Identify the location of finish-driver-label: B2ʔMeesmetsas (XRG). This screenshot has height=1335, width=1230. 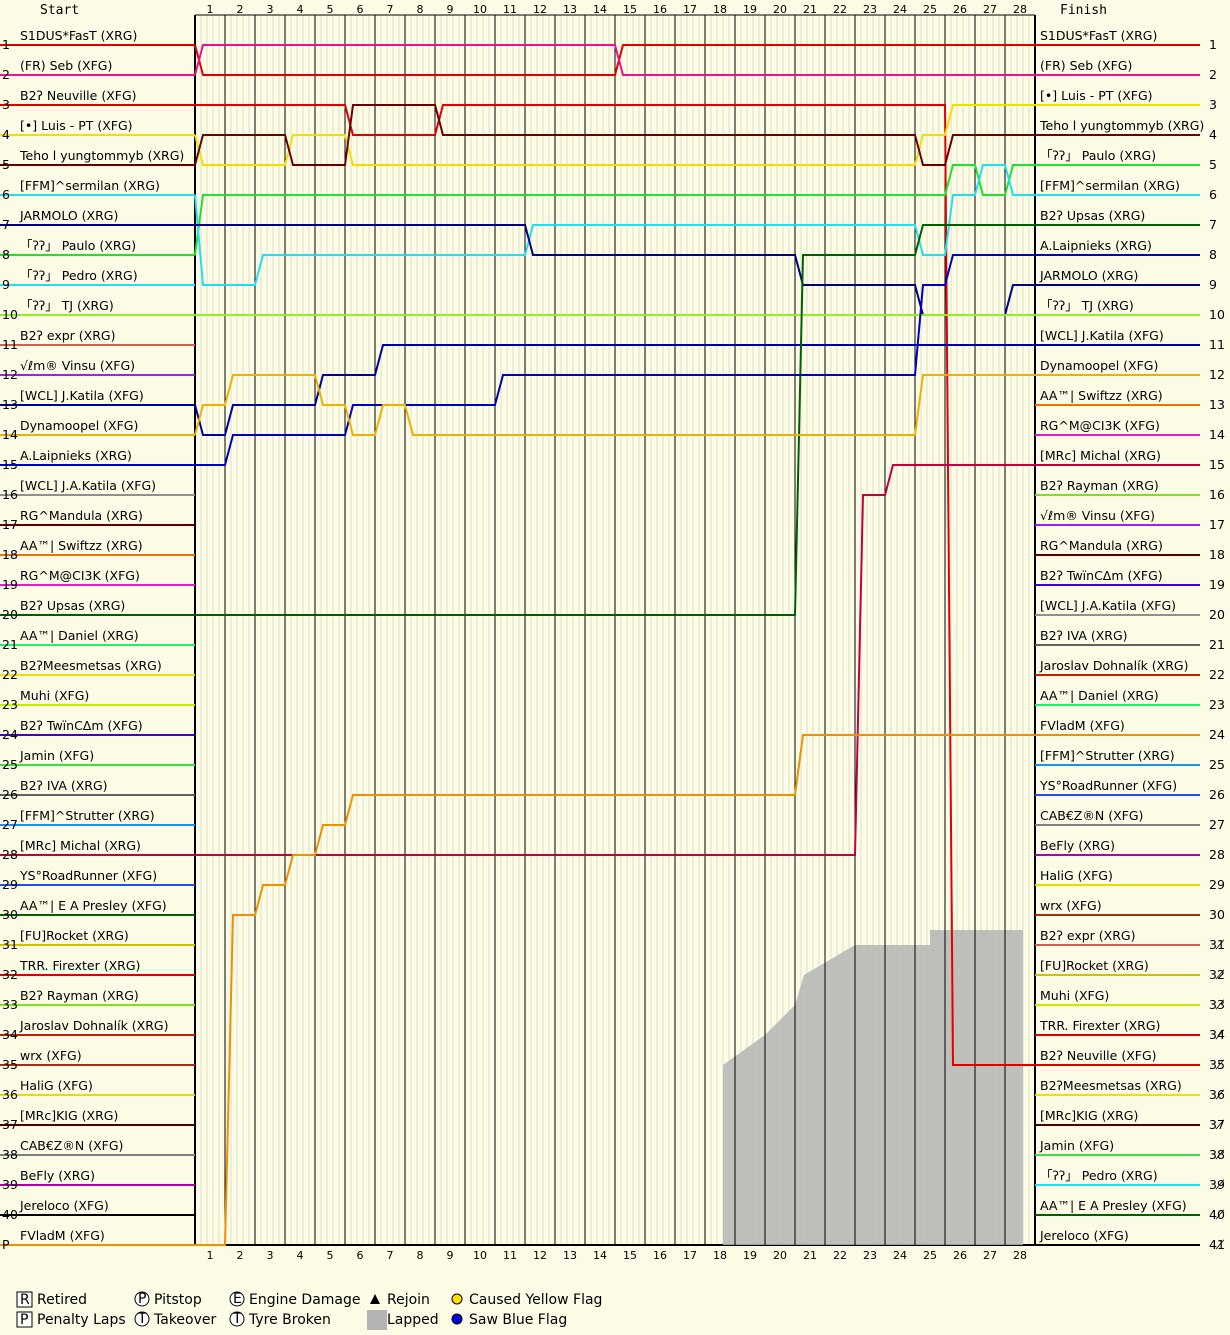
(1111, 1085).